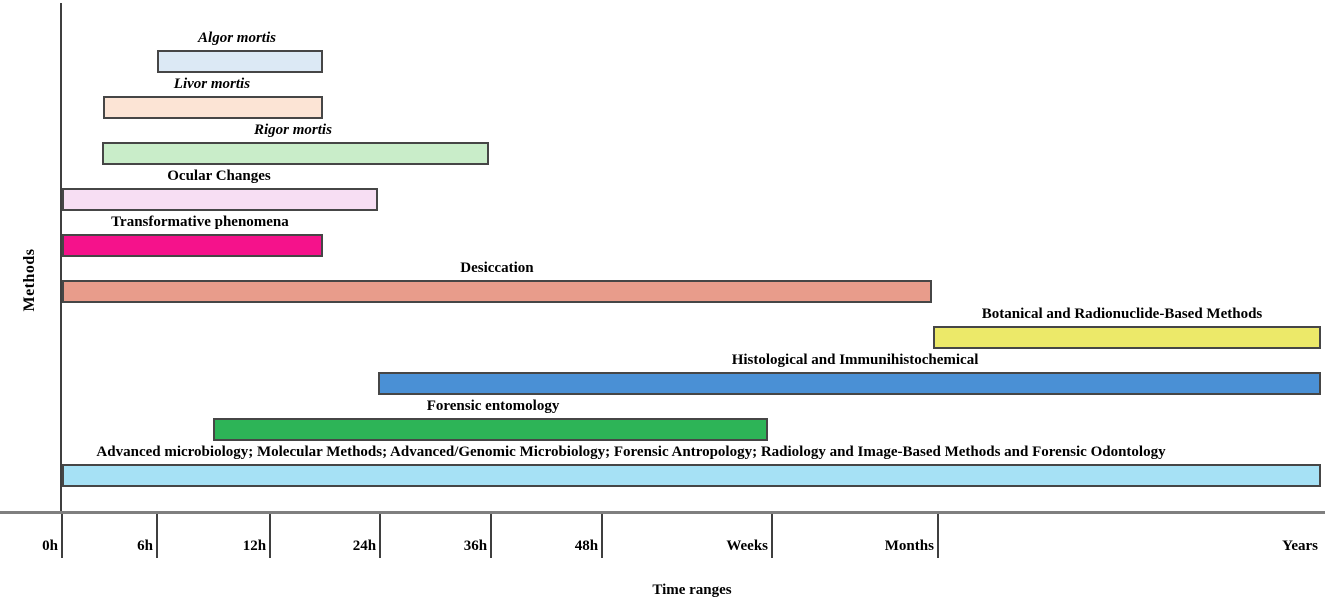  What do you see at coordinates (292, 130) in the screenshot?
I see `bar-label-rigor-mortis: Rigor mortis` at bounding box center [292, 130].